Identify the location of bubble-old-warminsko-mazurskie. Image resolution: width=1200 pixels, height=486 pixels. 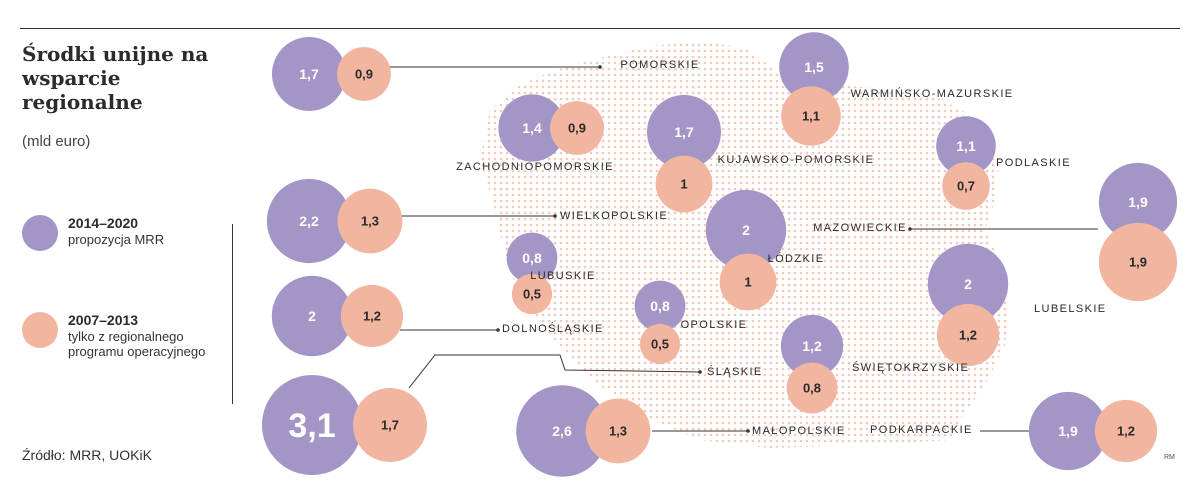
(811, 116).